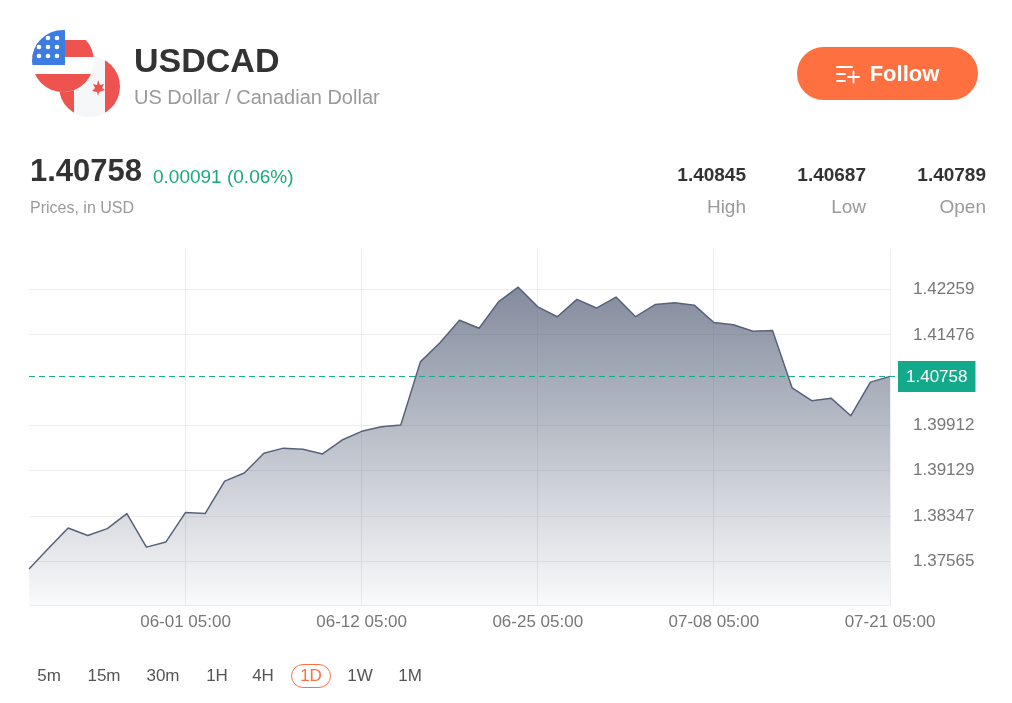 The height and width of the screenshot is (703, 1012). I want to click on text: 30m, so click(163, 676).